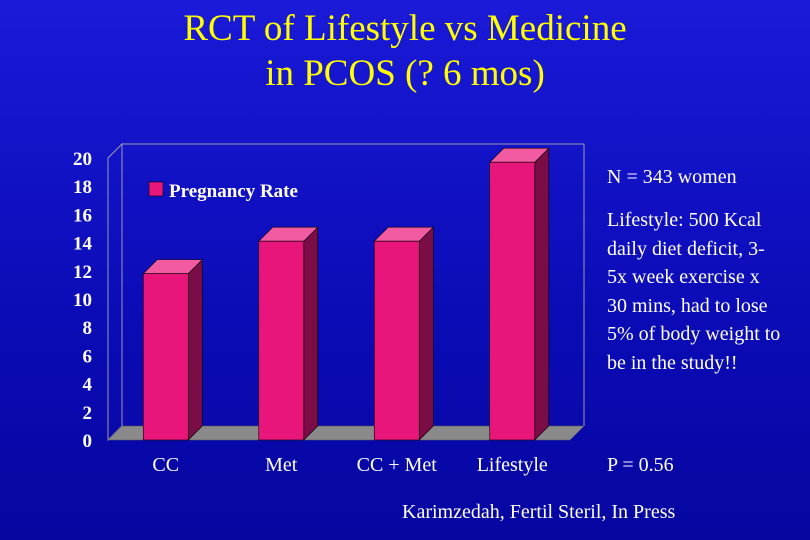 Image resolution: width=810 pixels, height=540 pixels. Describe the element at coordinates (156, 189) in the screenshot. I see `legend-swatch` at that location.